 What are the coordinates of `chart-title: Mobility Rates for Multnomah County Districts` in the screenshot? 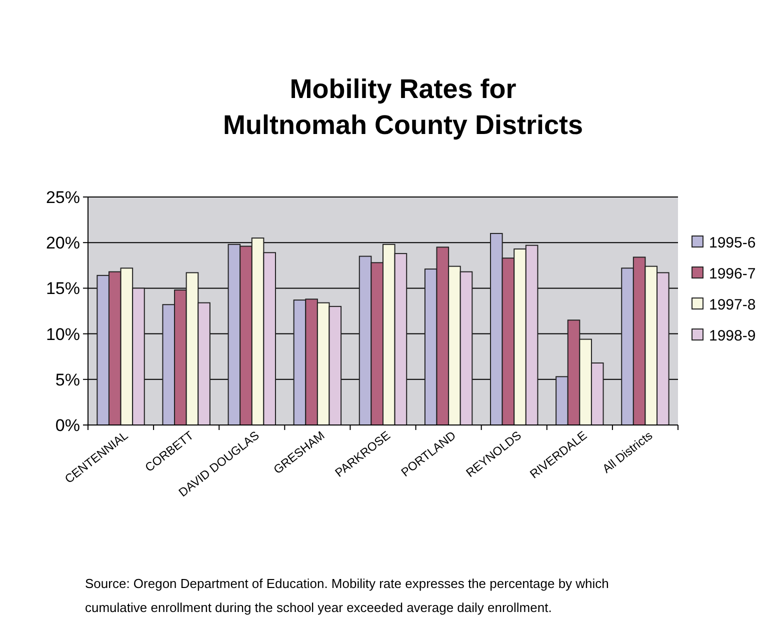 It's located at (403, 107).